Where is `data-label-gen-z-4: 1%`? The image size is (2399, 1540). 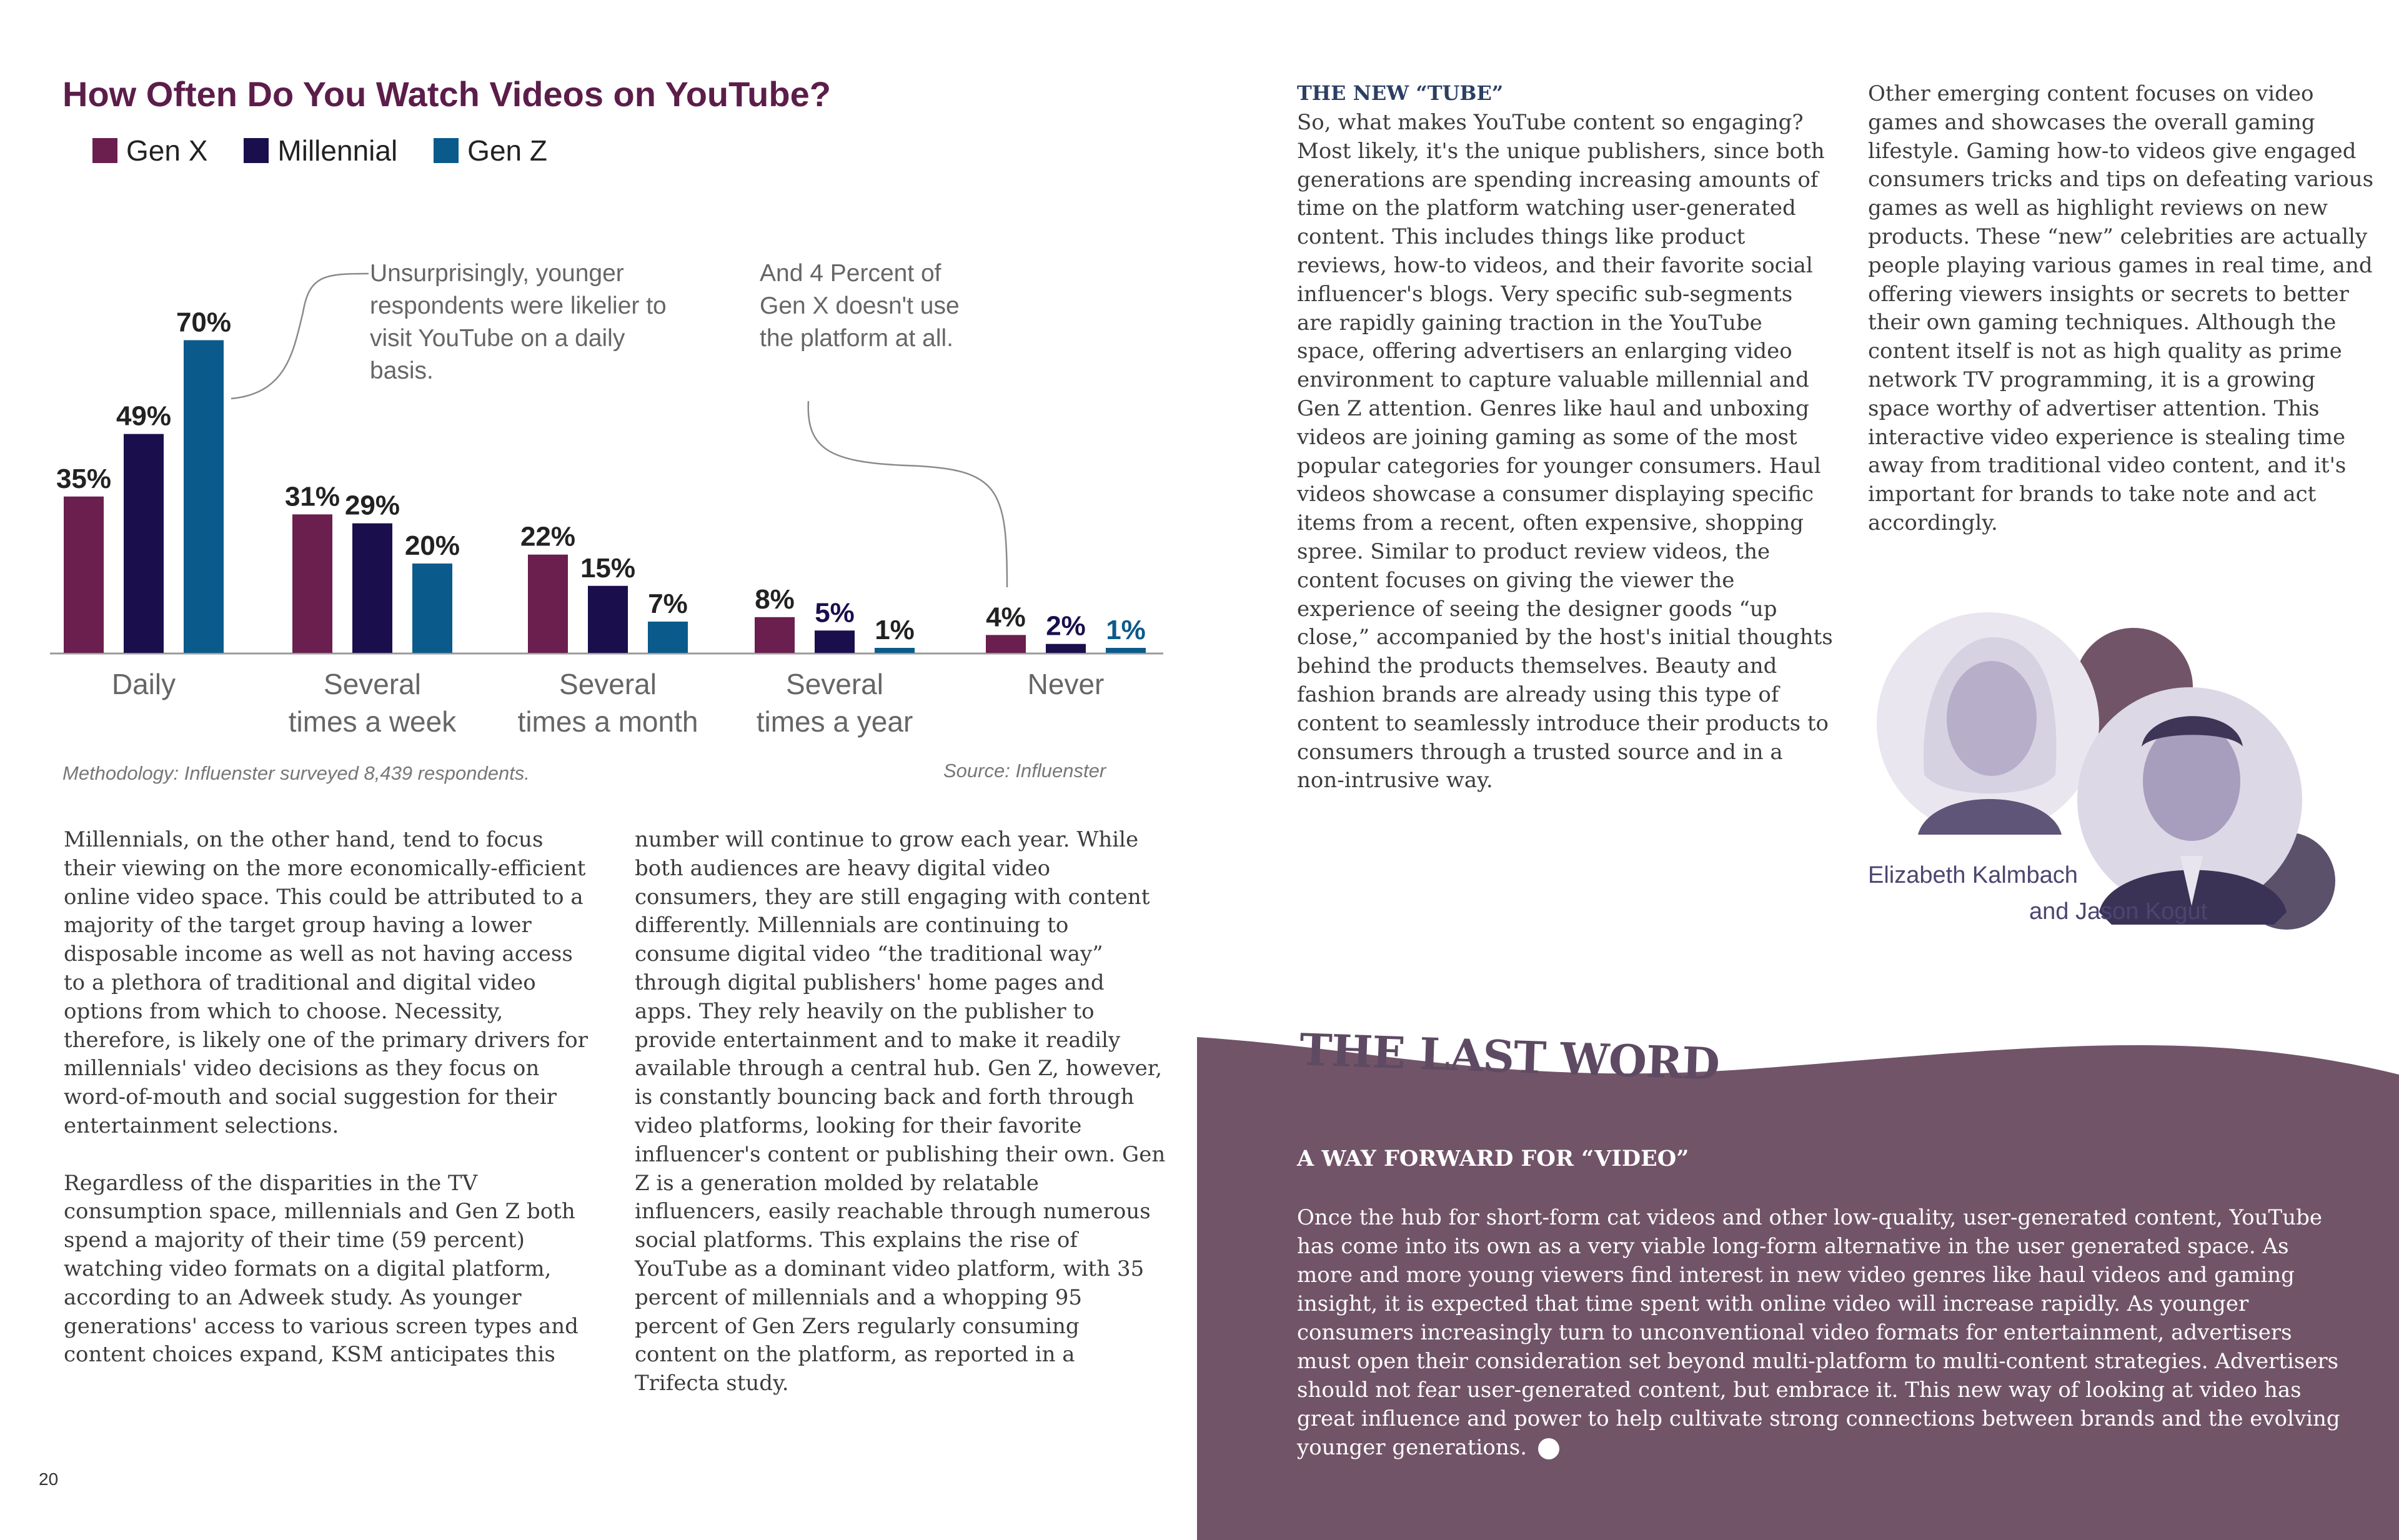
data-label-gen-z-4: 1% is located at coordinates (1126, 630).